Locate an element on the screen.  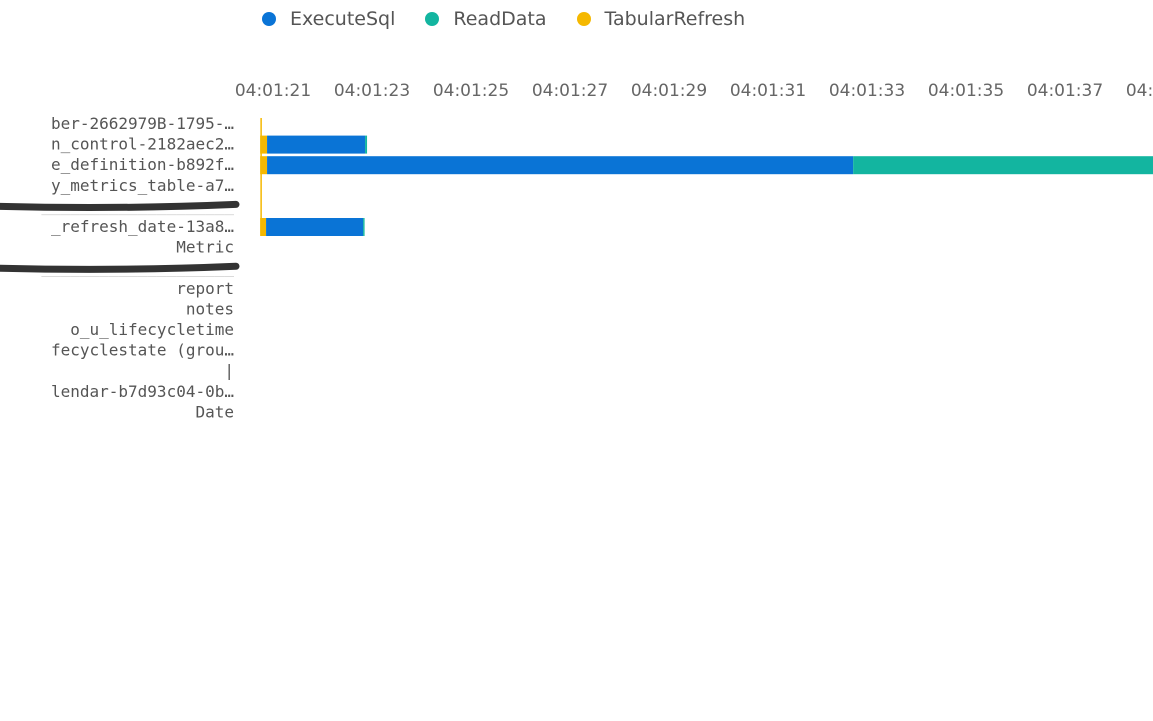
row-label: o_u_lifecycletime is located at coordinates (152, 329).